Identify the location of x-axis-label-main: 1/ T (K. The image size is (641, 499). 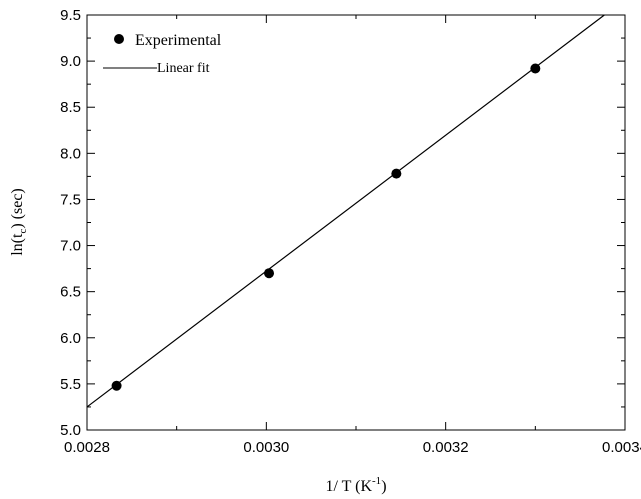
(348, 486).